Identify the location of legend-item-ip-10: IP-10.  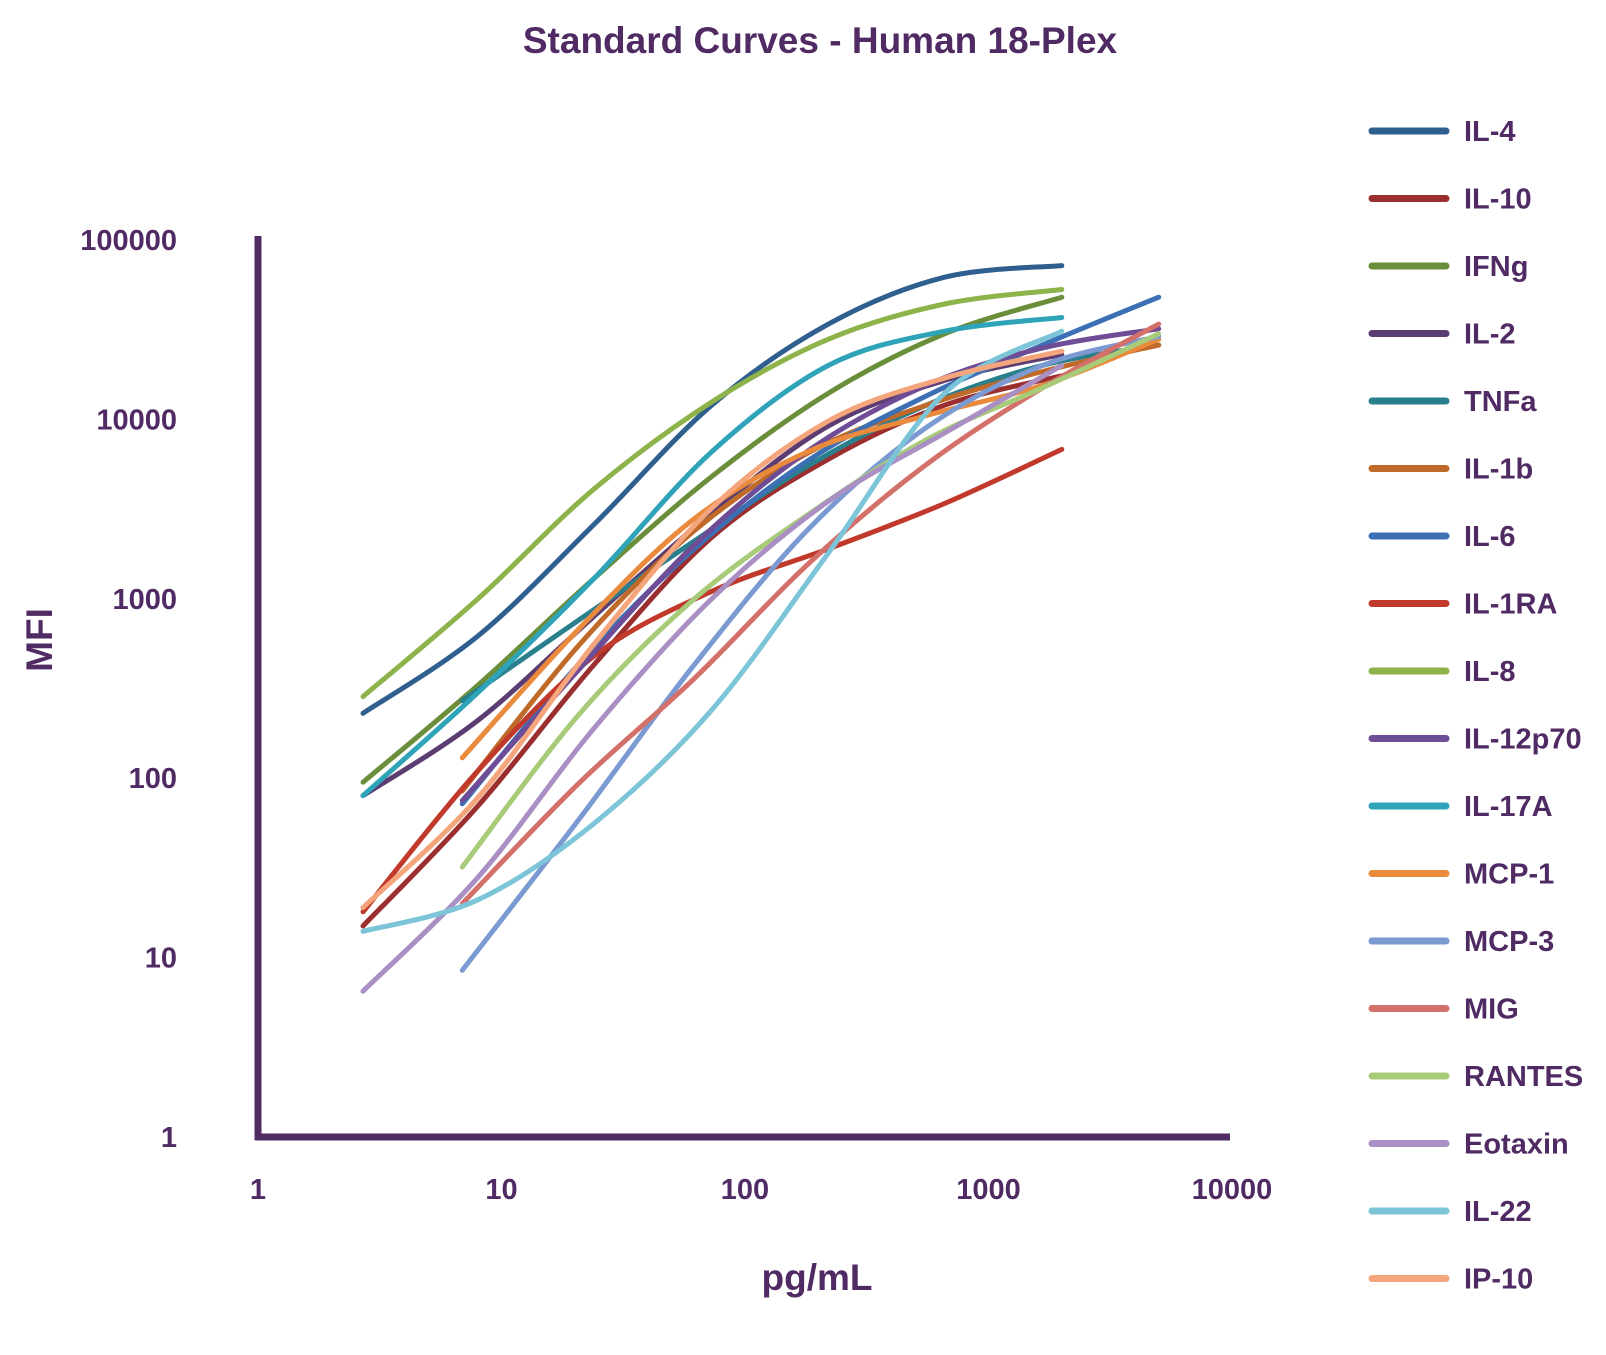
(1450, 1280).